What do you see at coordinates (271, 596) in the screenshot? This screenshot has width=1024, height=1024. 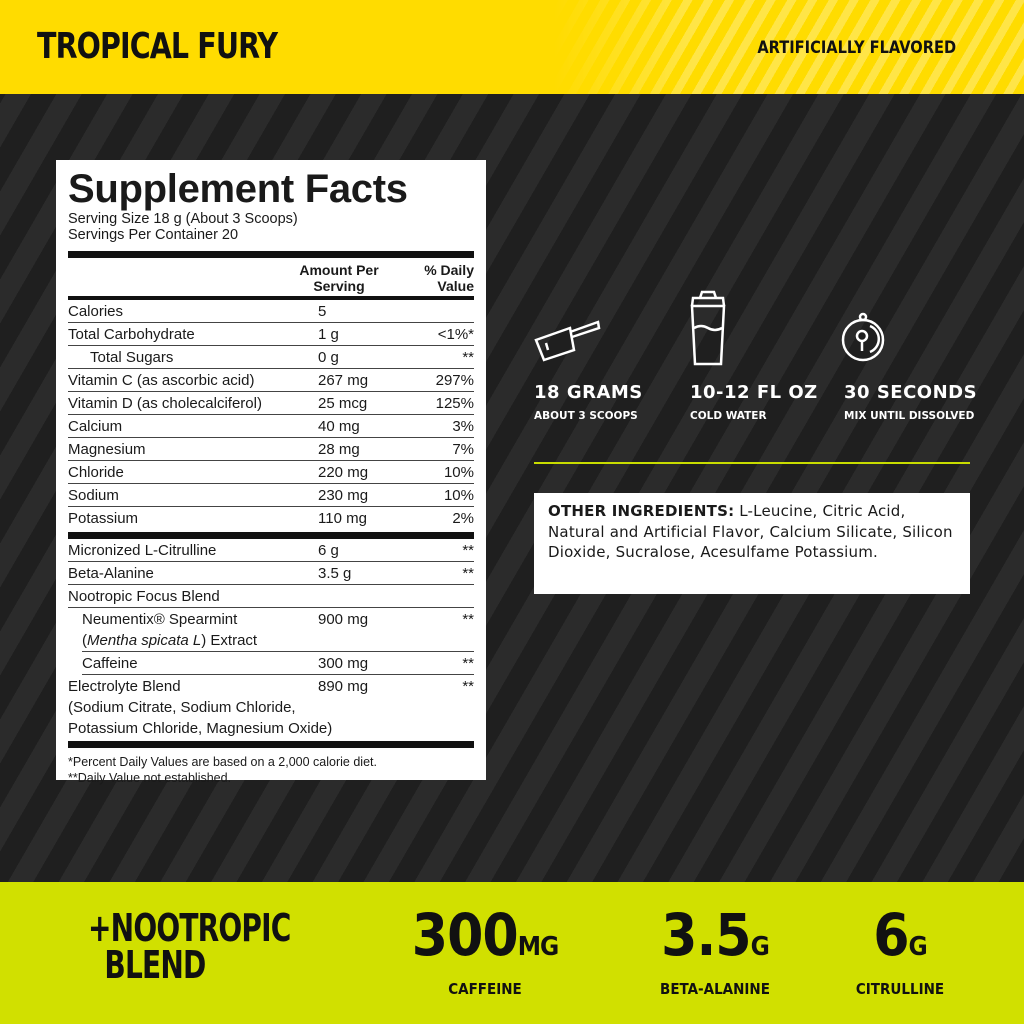 I see `table-row: Nootropic Focus Blend` at bounding box center [271, 596].